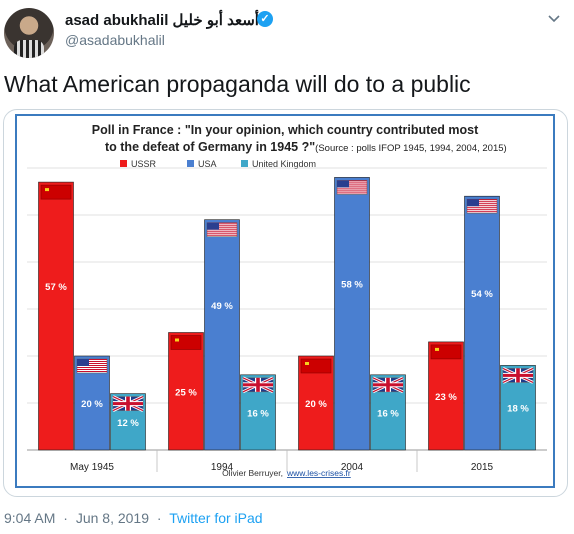 Image resolution: width=574 pixels, height=534 pixels. Describe the element at coordinates (207, 164) in the screenshot. I see `legend-label-1: USA` at that location.